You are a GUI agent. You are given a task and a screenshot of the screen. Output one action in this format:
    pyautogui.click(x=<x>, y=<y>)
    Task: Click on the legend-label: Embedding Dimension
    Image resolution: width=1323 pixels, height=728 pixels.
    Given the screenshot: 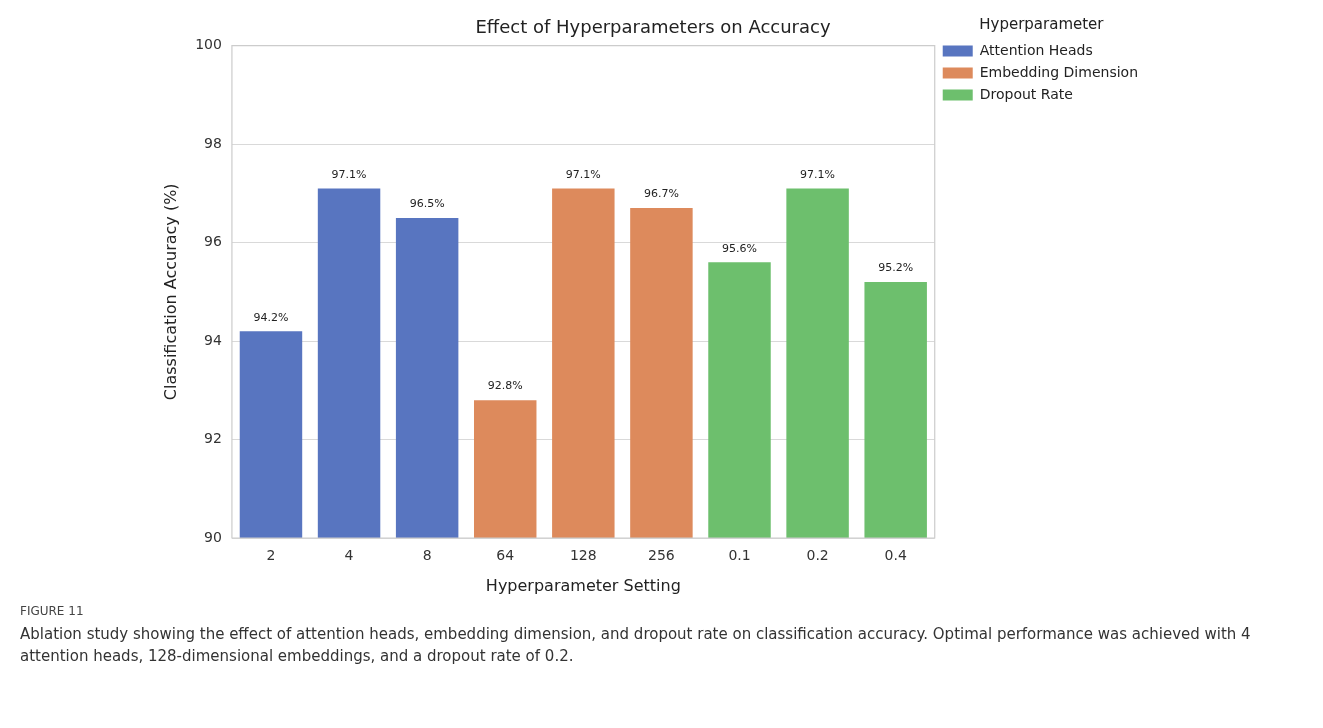 What is the action you would take?
    pyautogui.click(x=1059, y=71)
    